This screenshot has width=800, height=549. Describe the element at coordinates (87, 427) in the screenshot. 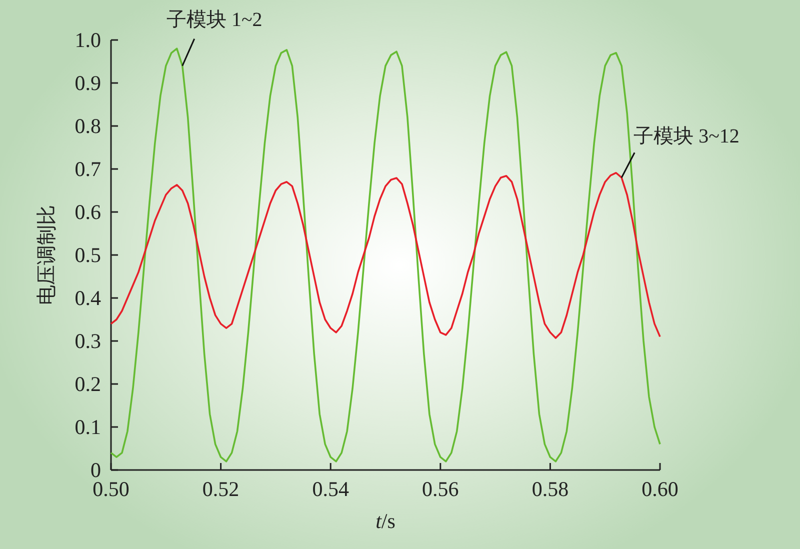

I see `y-tick-label: 0.1` at that location.